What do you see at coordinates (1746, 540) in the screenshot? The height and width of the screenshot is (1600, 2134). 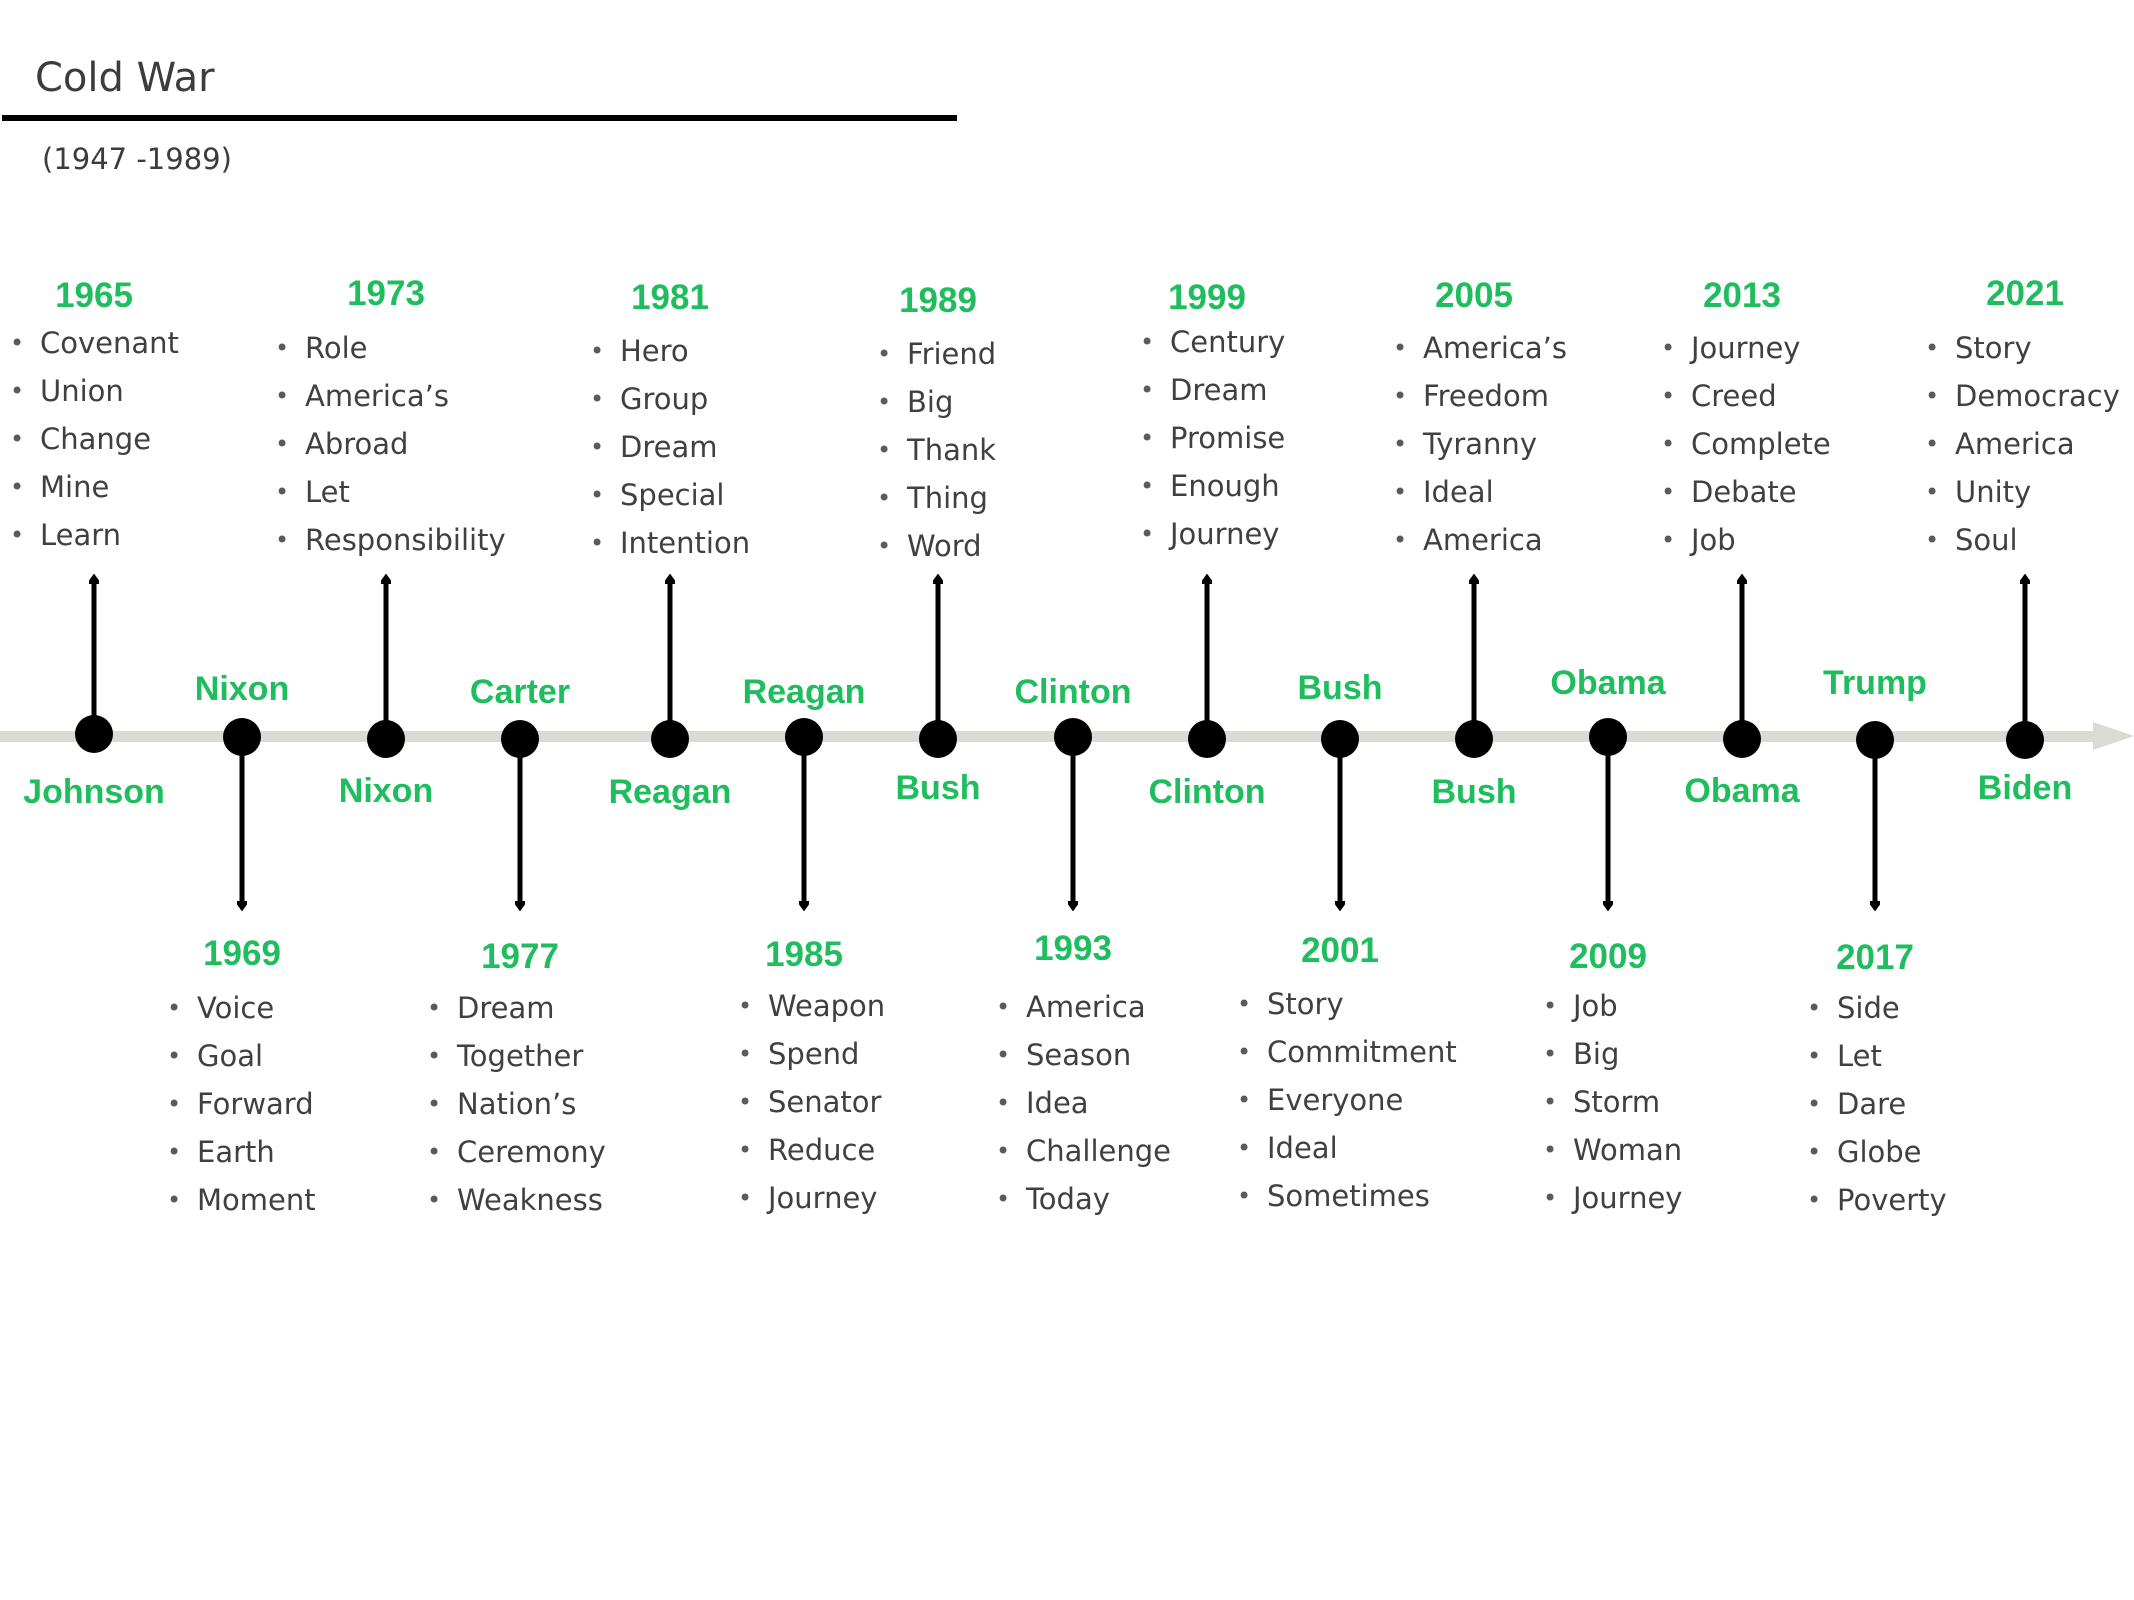 I see `keyword-item: Job` at bounding box center [1746, 540].